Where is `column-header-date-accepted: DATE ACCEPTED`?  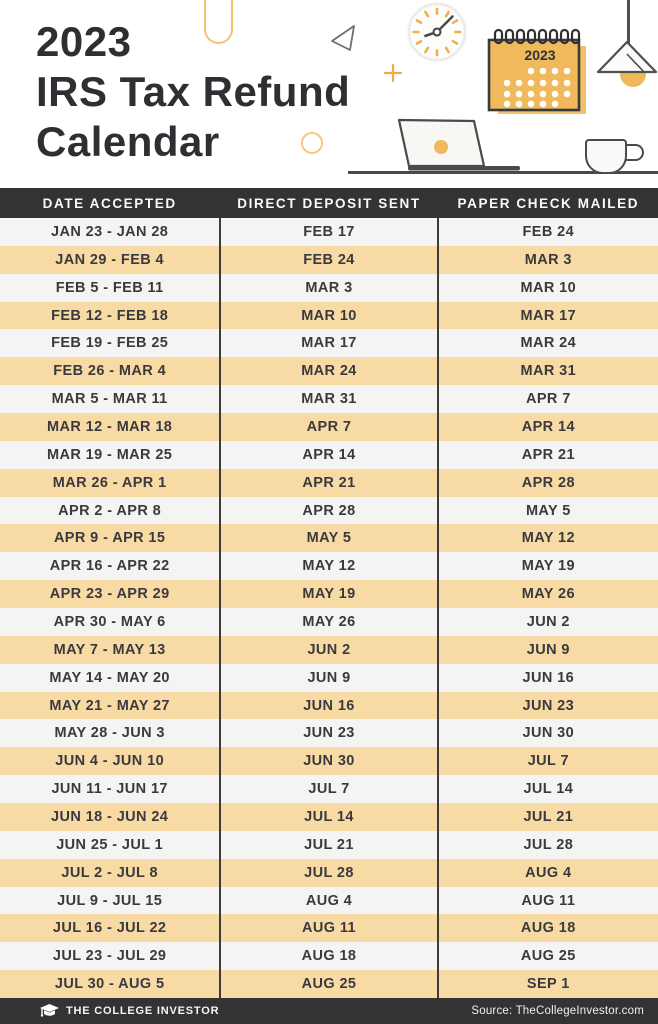 column-header-date-accepted: DATE ACCEPTED is located at coordinates (109, 203).